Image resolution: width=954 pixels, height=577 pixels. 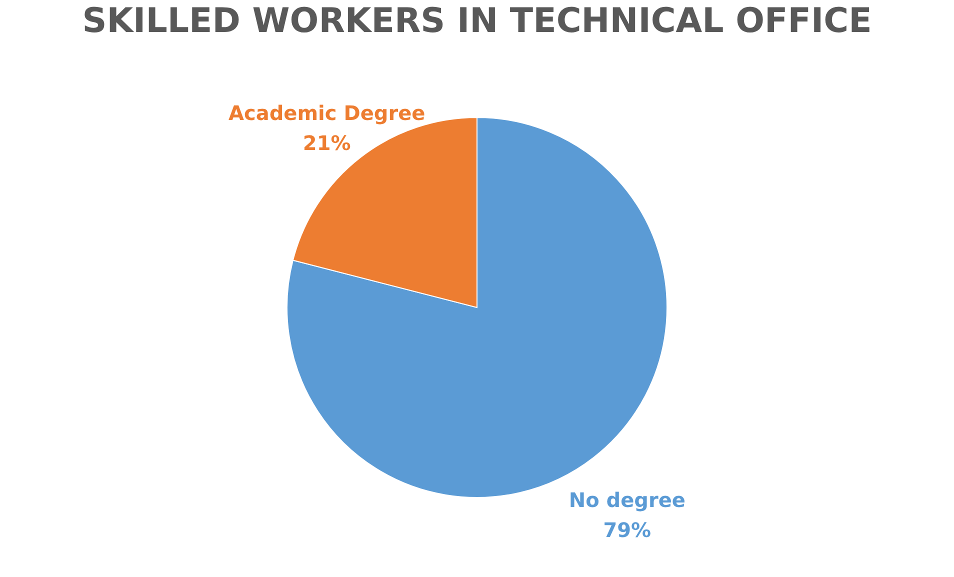 What do you see at coordinates (327, 112) in the screenshot?
I see `slice-label: Academic Degree` at bounding box center [327, 112].